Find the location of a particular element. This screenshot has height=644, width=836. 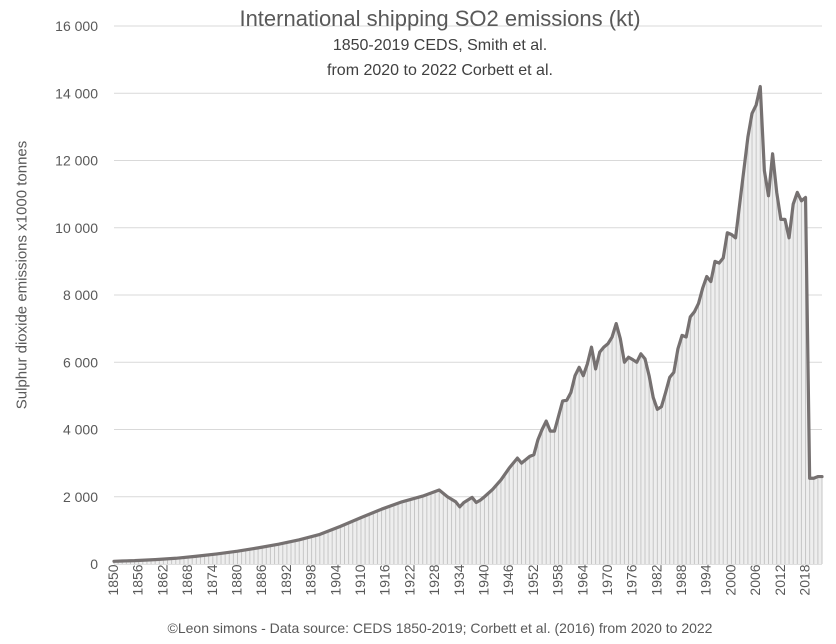

x-tick-label: 1988 is located at coordinates (681, 579).